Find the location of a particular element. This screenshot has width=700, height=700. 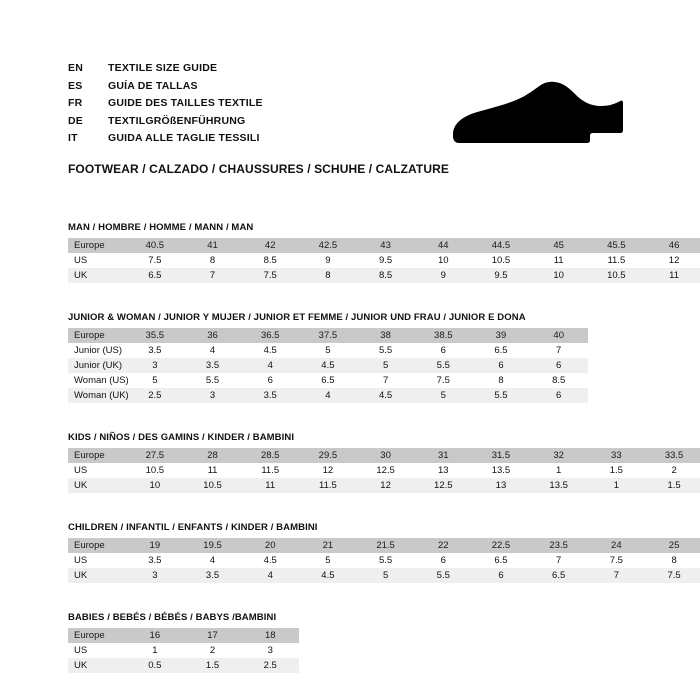

size-cell: 11 is located at coordinates (270, 485).